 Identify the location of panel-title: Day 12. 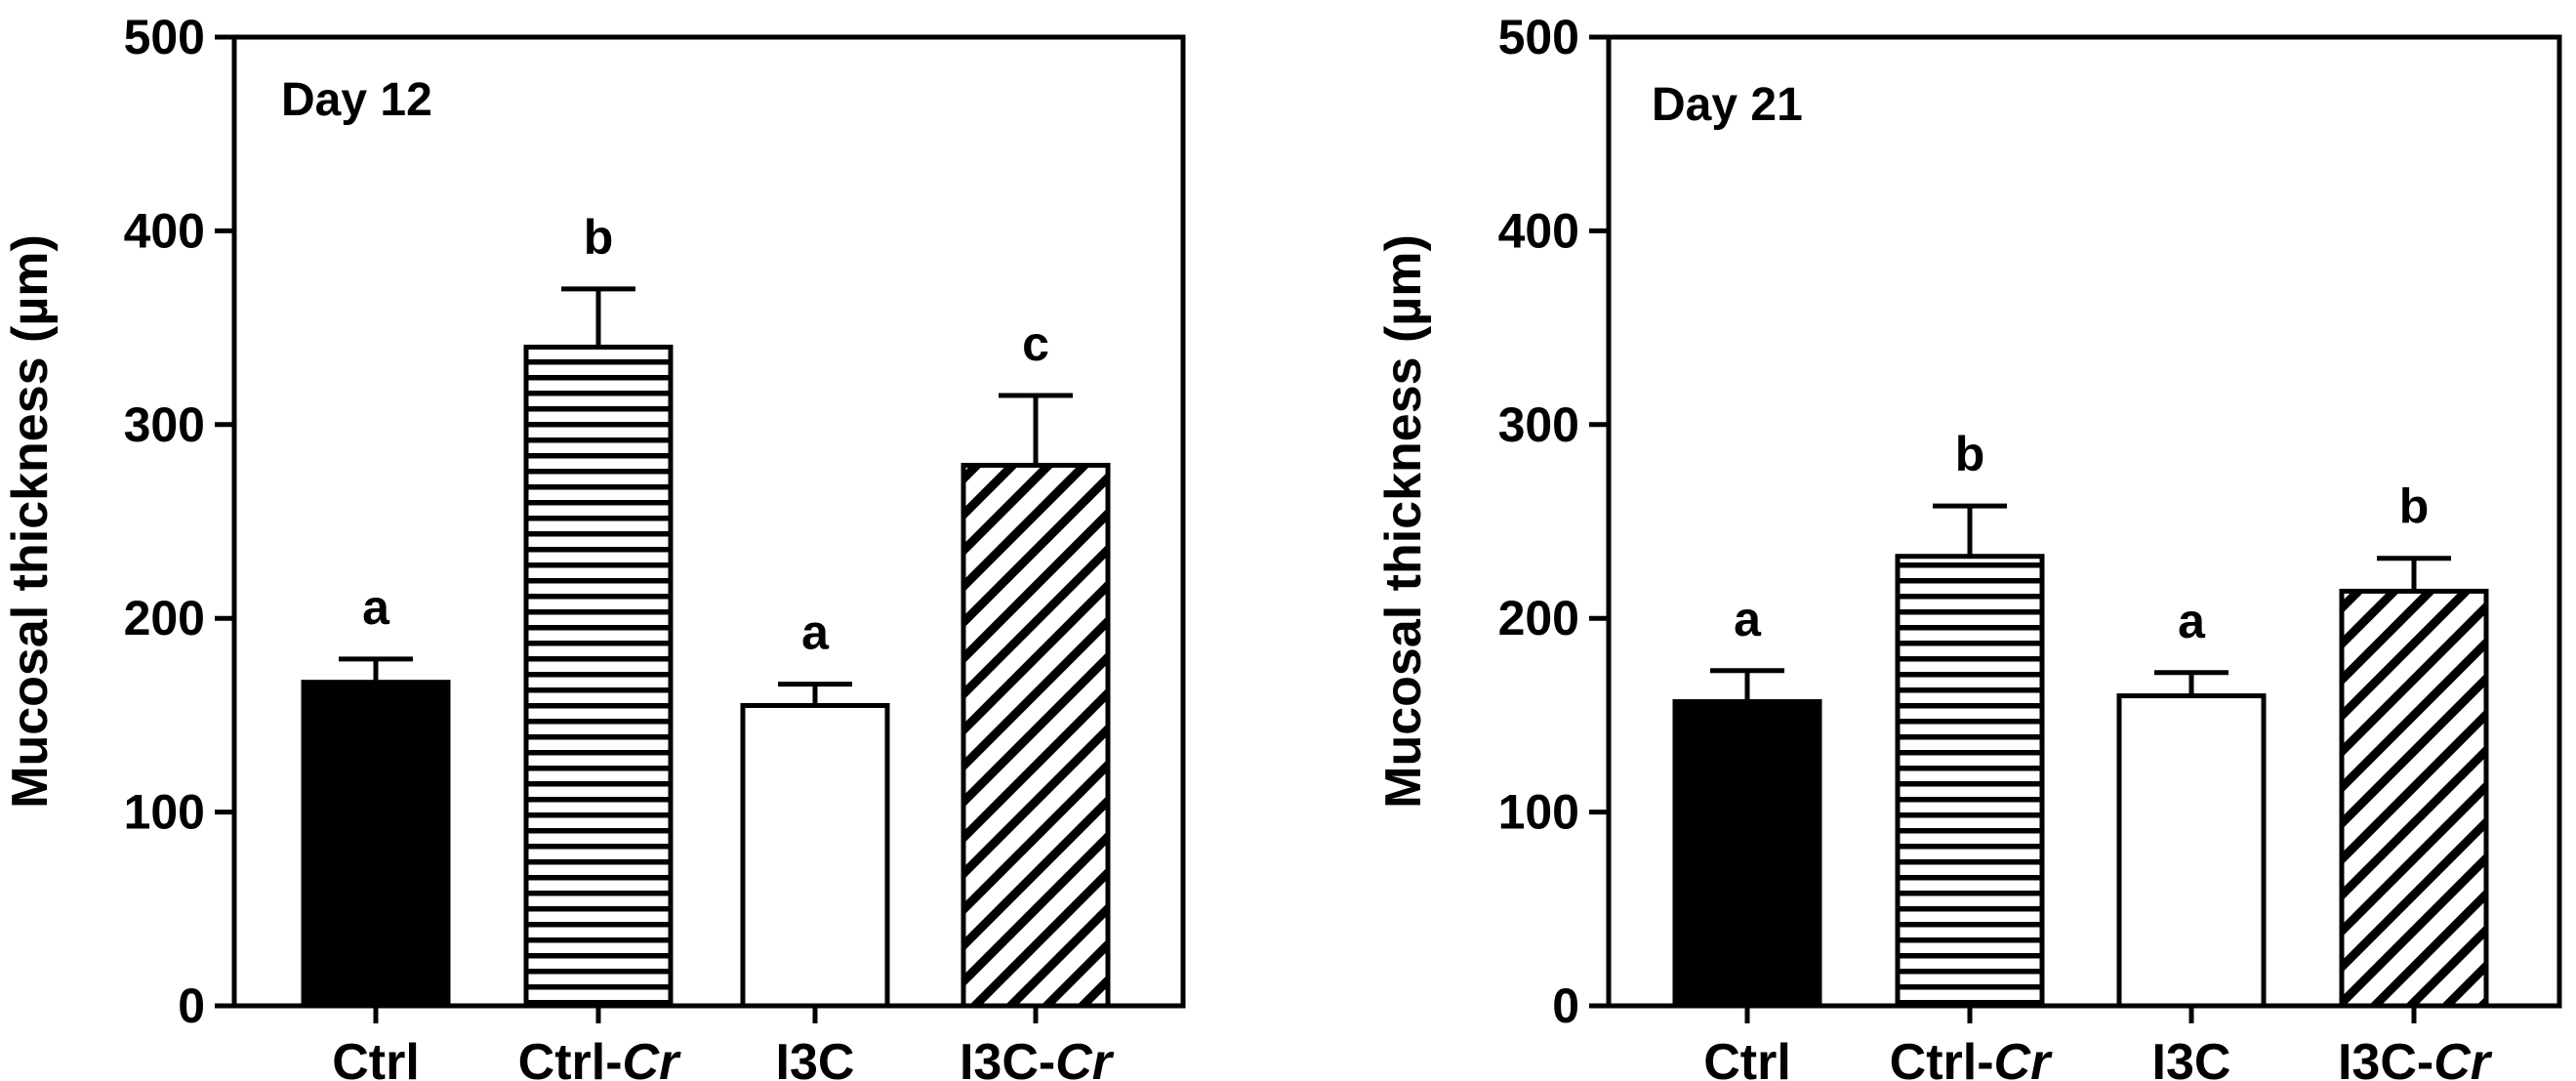
(356, 100).